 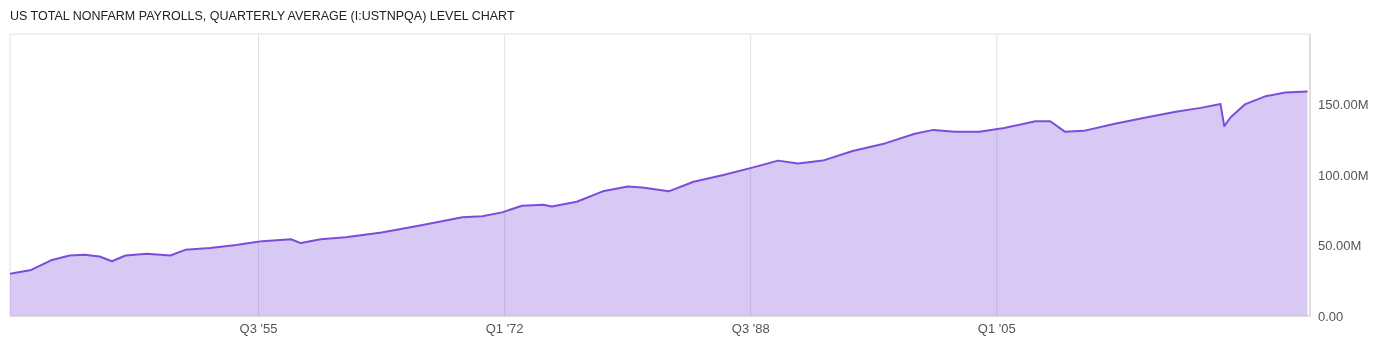 I want to click on x-tick-label: Q3 '88, so click(x=750, y=329).